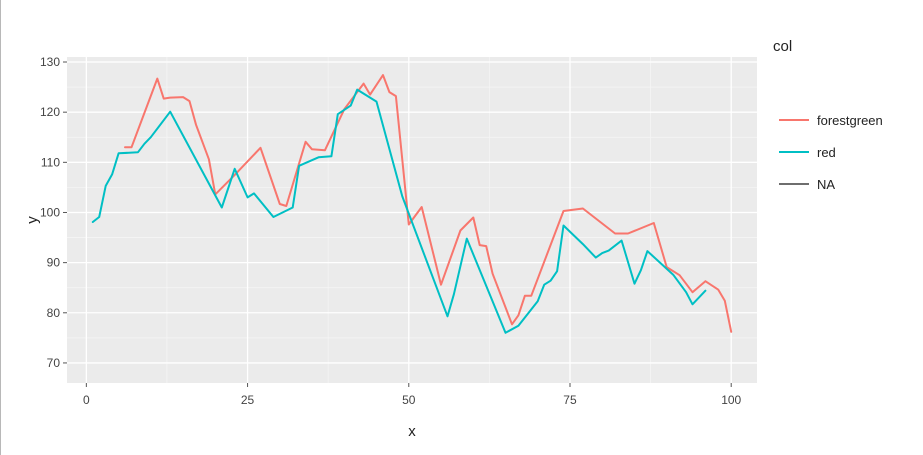 The height and width of the screenshot is (455, 923). Describe the element at coordinates (50, 112) in the screenshot. I see `y-tick-label: 120` at that location.